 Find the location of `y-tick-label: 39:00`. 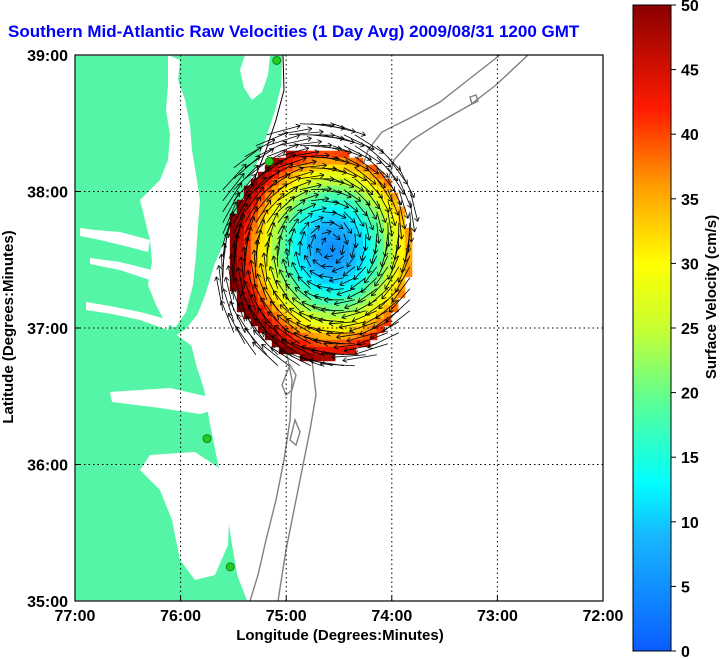

y-tick-label: 39:00 is located at coordinates (47, 56).